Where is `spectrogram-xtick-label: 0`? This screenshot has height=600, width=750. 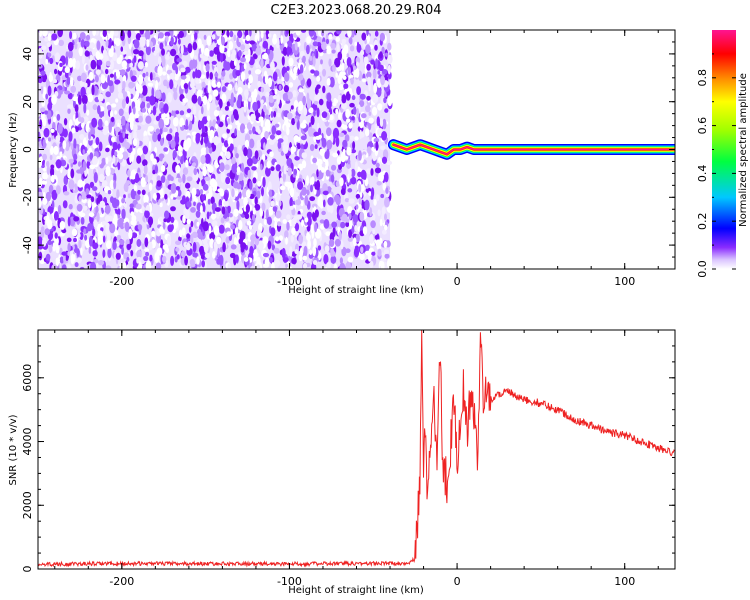 spectrogram-xtick-label: 0 is located at coordinates (457, 281).